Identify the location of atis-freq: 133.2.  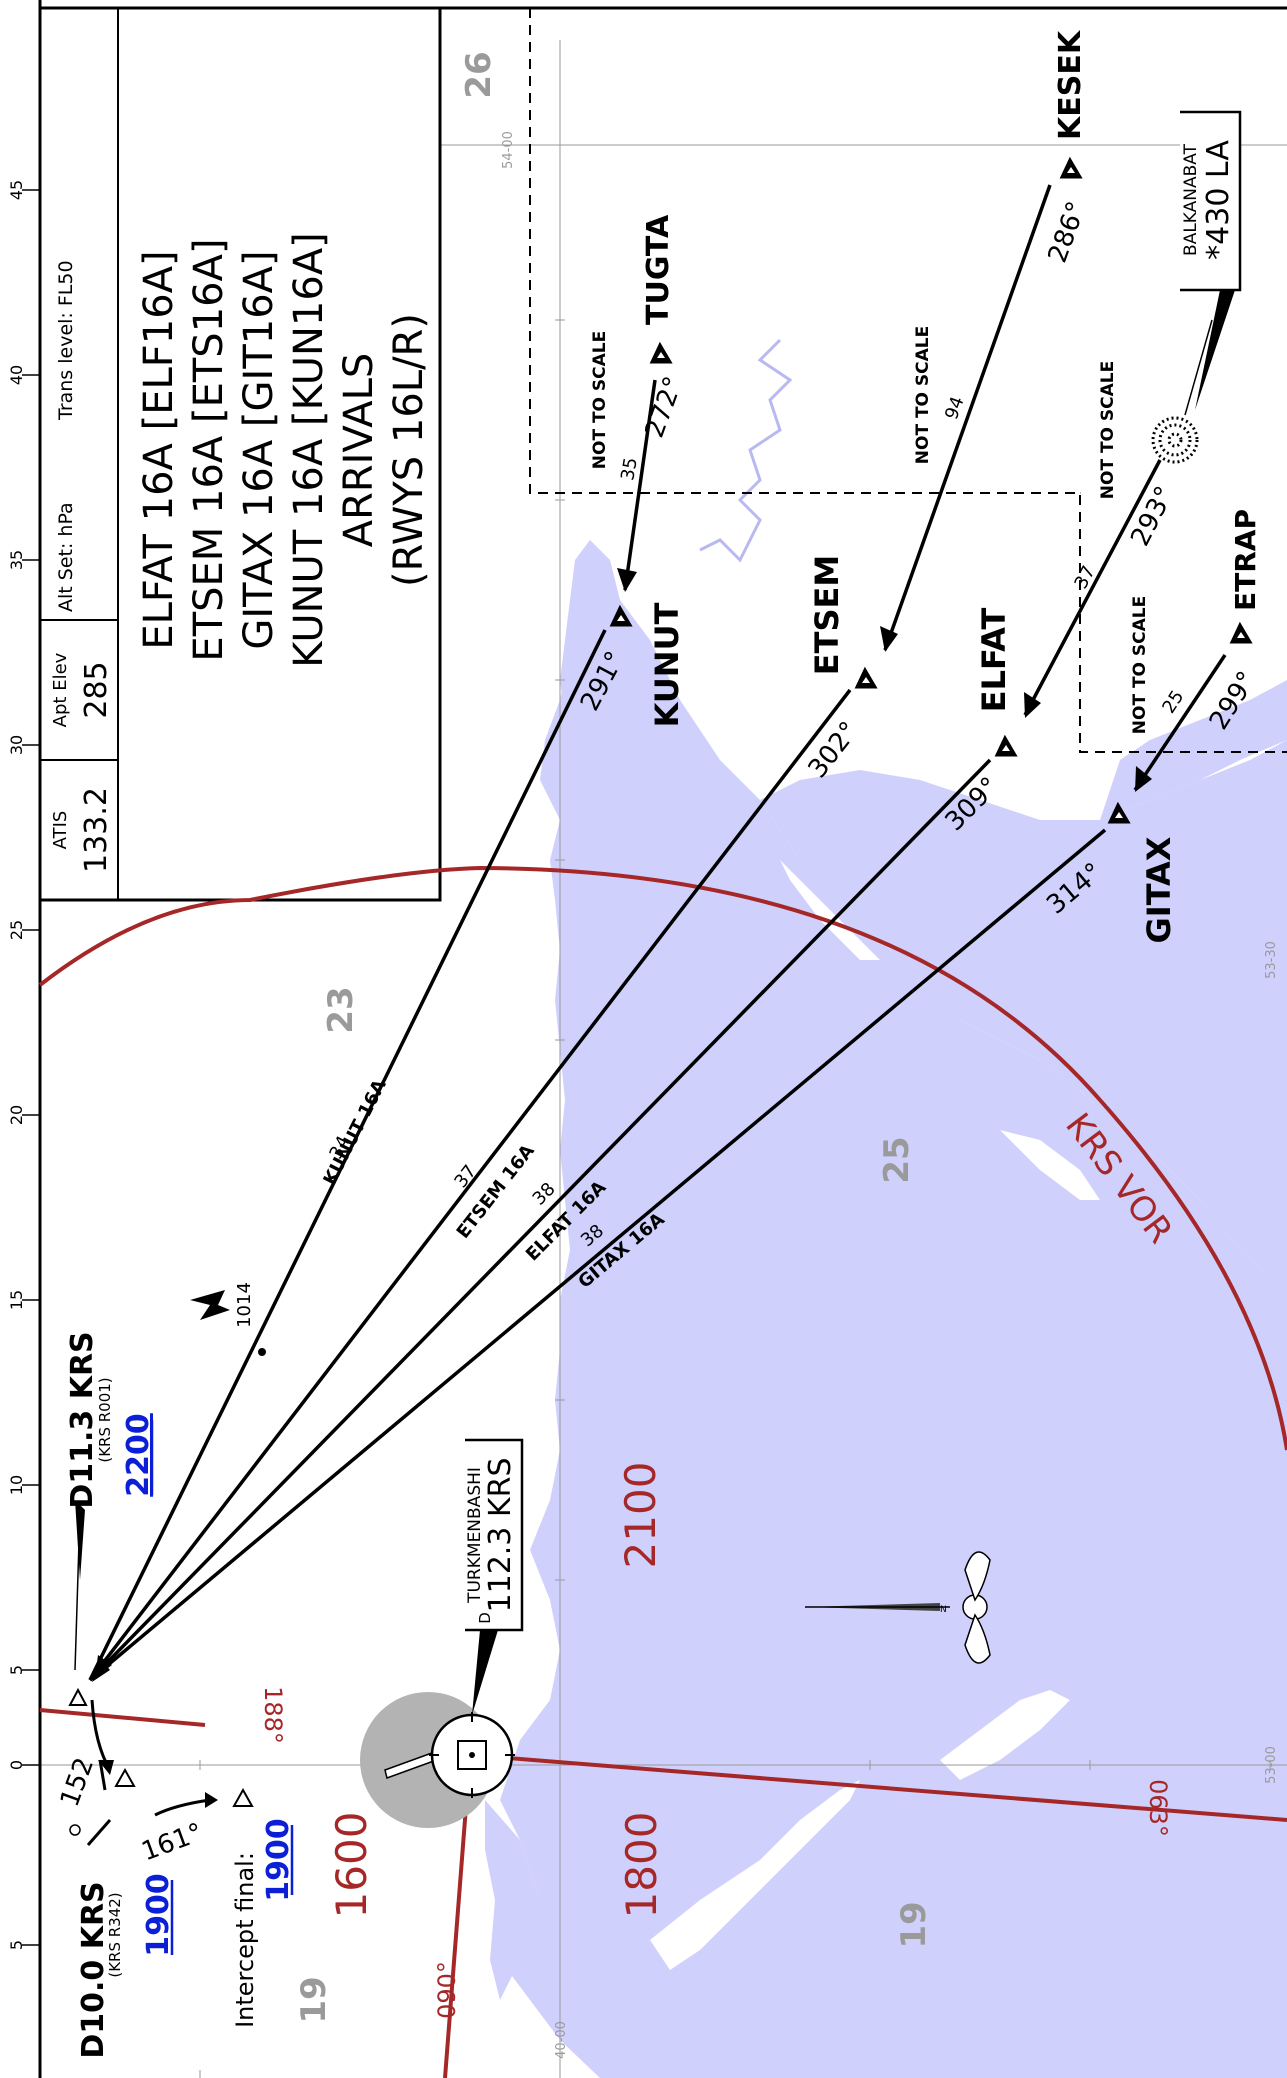
(96, 830).